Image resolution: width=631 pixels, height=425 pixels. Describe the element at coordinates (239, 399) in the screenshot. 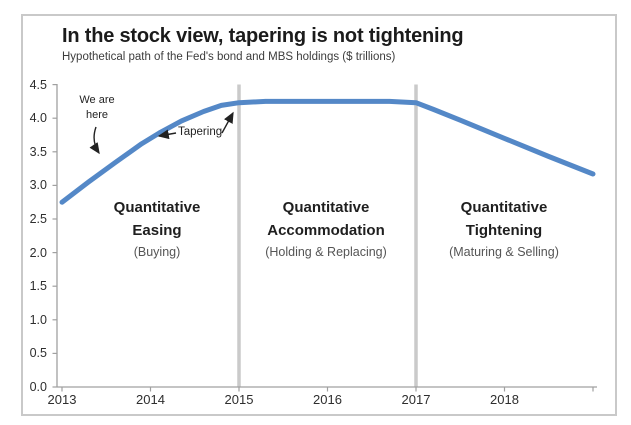

I see `x-axis-tick-label: 2015` at that location.